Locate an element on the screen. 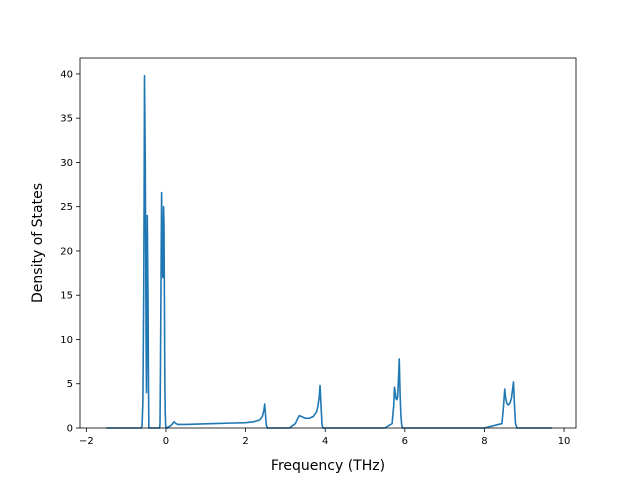 This screenshot has height=480, width=640. y-tick-label: 5 is located at coordinates (70, 384).